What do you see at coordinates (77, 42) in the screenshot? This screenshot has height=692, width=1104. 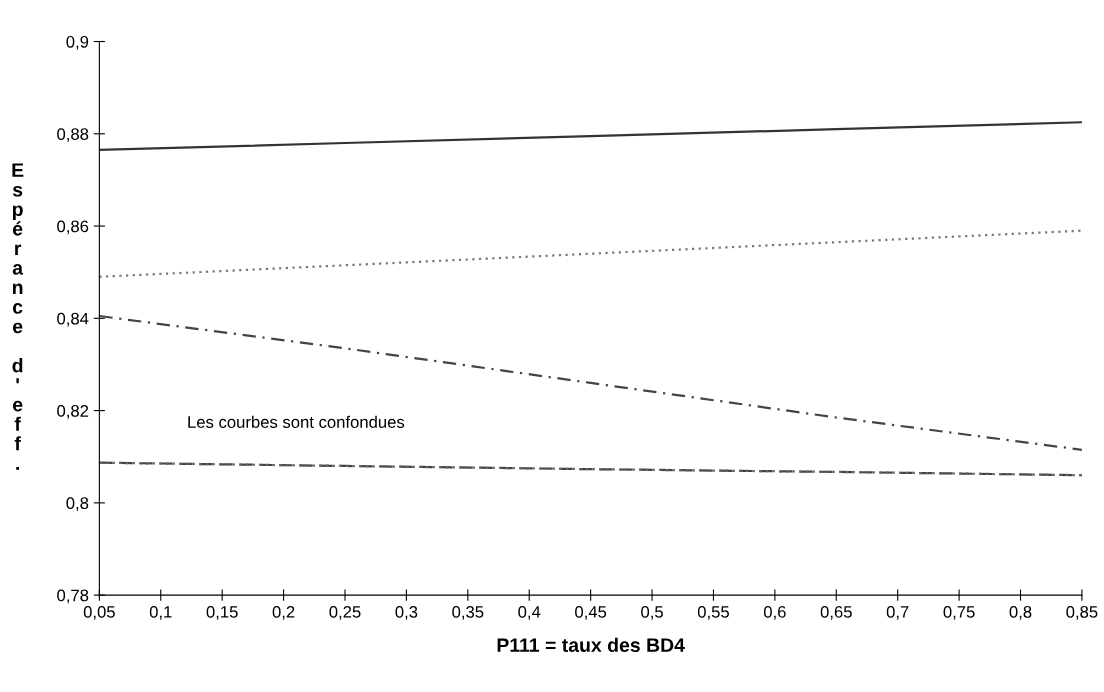 I see `y-tick-label: 0,9` at bounding box center [77, 42].